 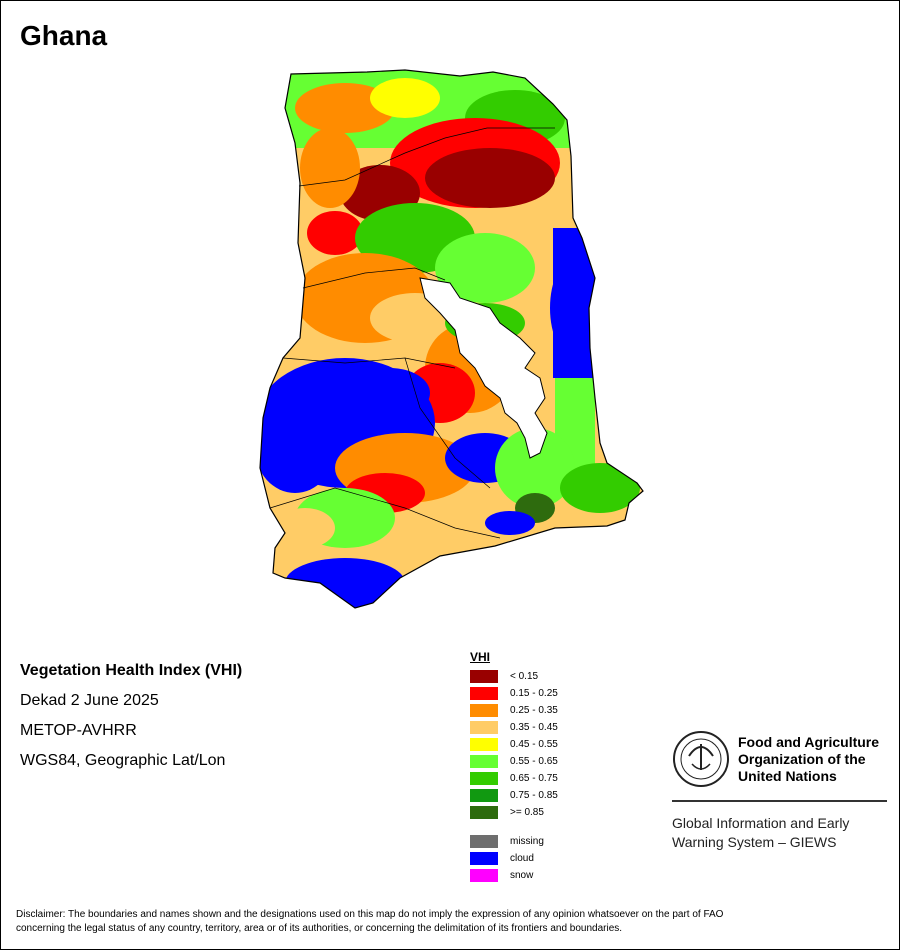 I want to click on sensor: METOP-AVHRR, so click(x=78, y=730).